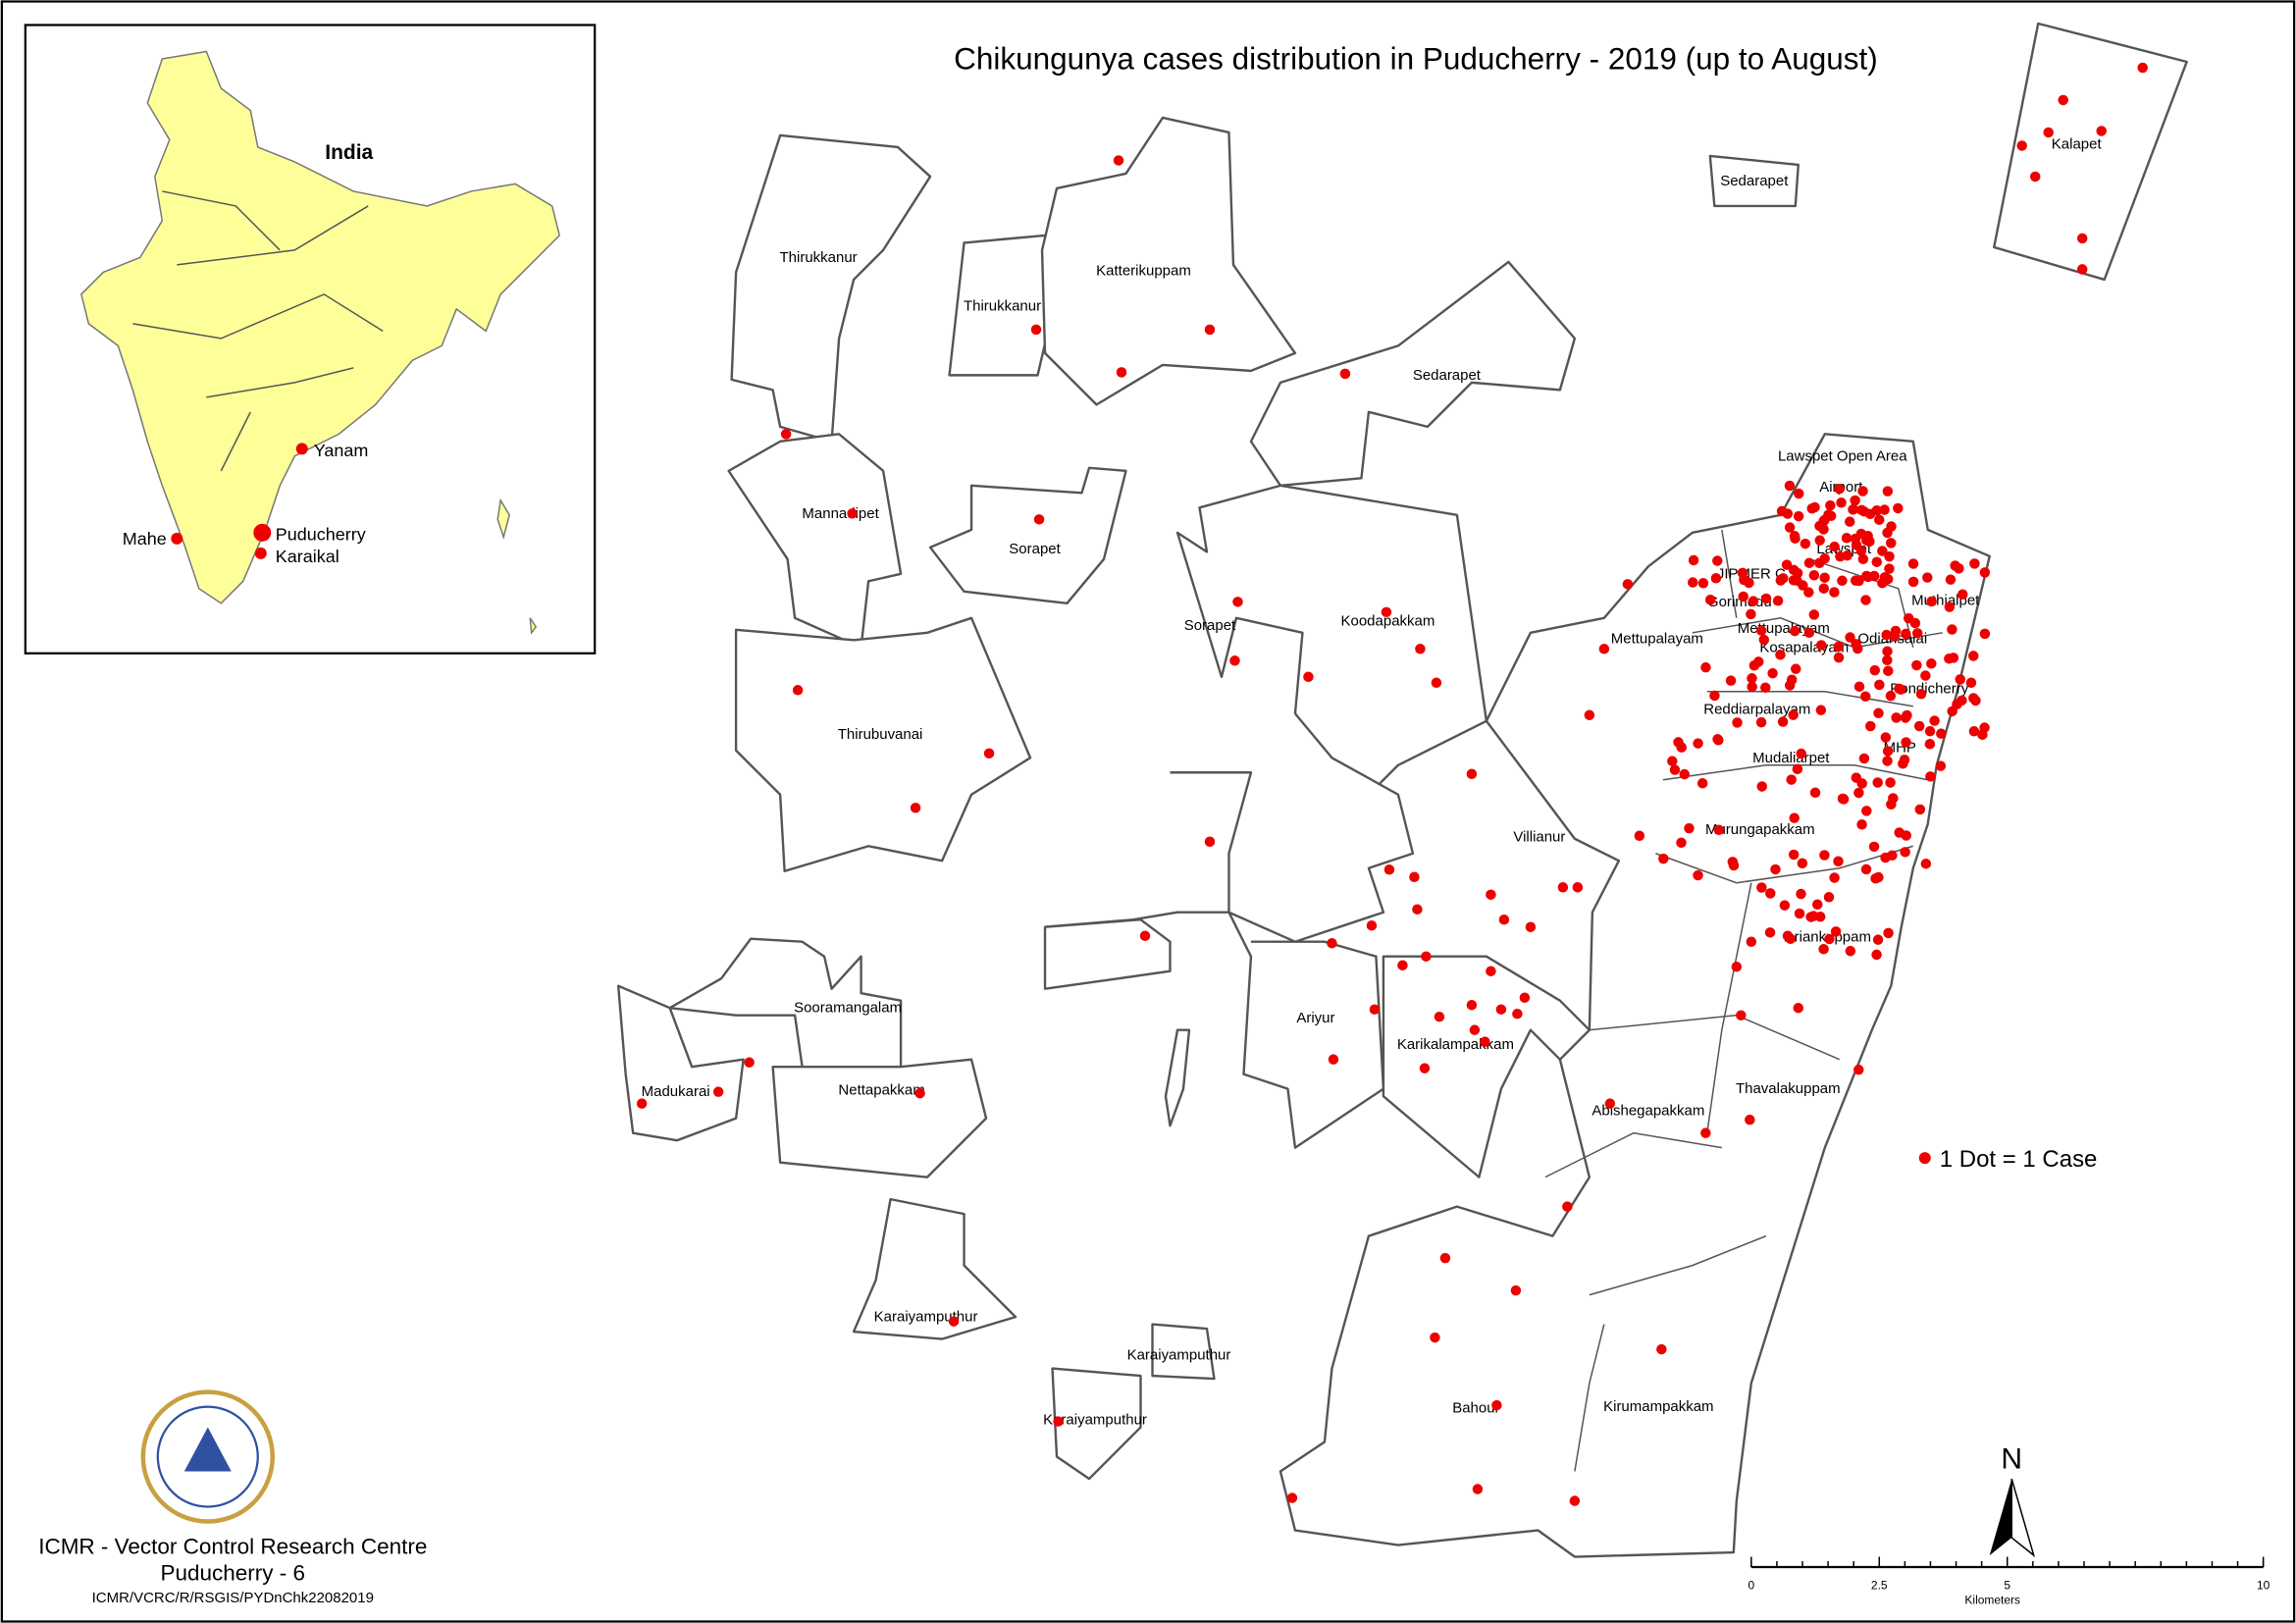 The width and height of the screenshot is (2296, 1623). Describe the element at coordinates (1924, 1158) in the screenshot. I see `legend-dot` at that location.